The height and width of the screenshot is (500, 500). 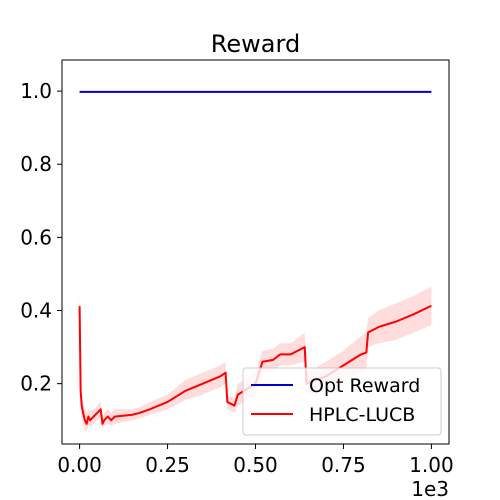 What do you see at coordinates (431, 465) in the screenshot?
I see `x-tick-label: 1.00` at bounding box center [431, 465].